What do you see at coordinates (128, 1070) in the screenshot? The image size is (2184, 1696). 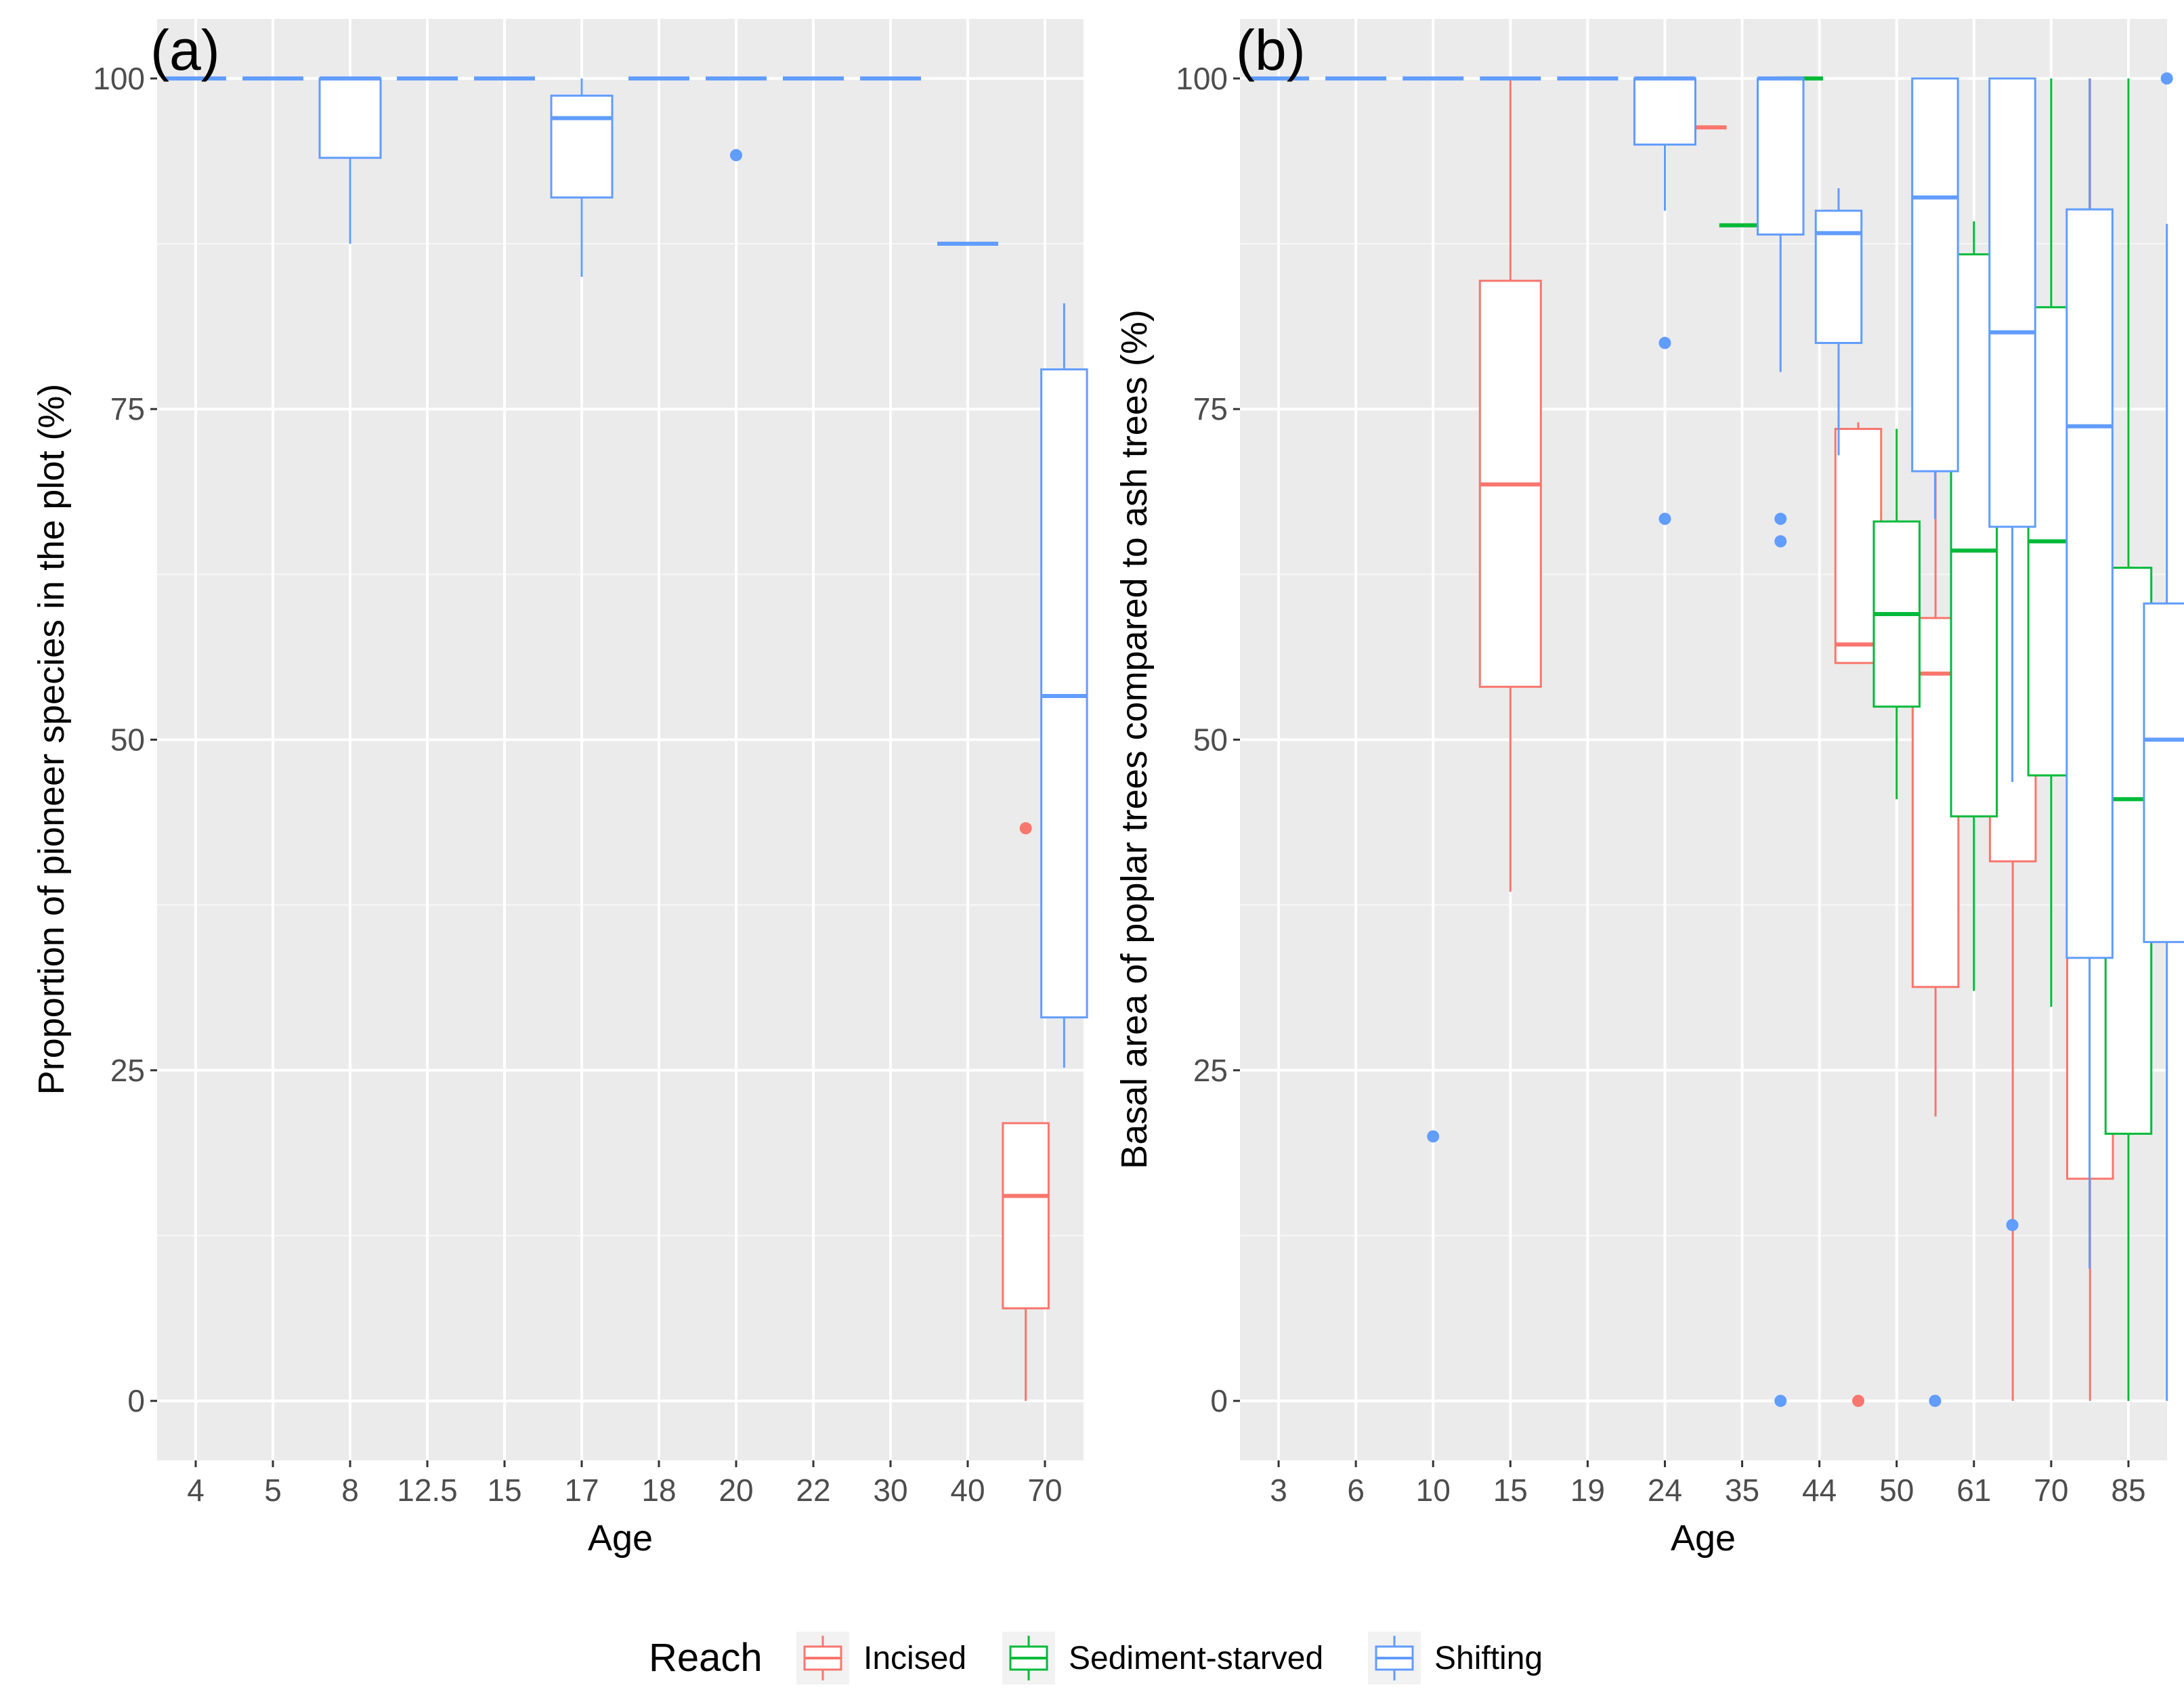 I see `panel-a-y-tick-label: 25` at bounding box center [128, 1070].